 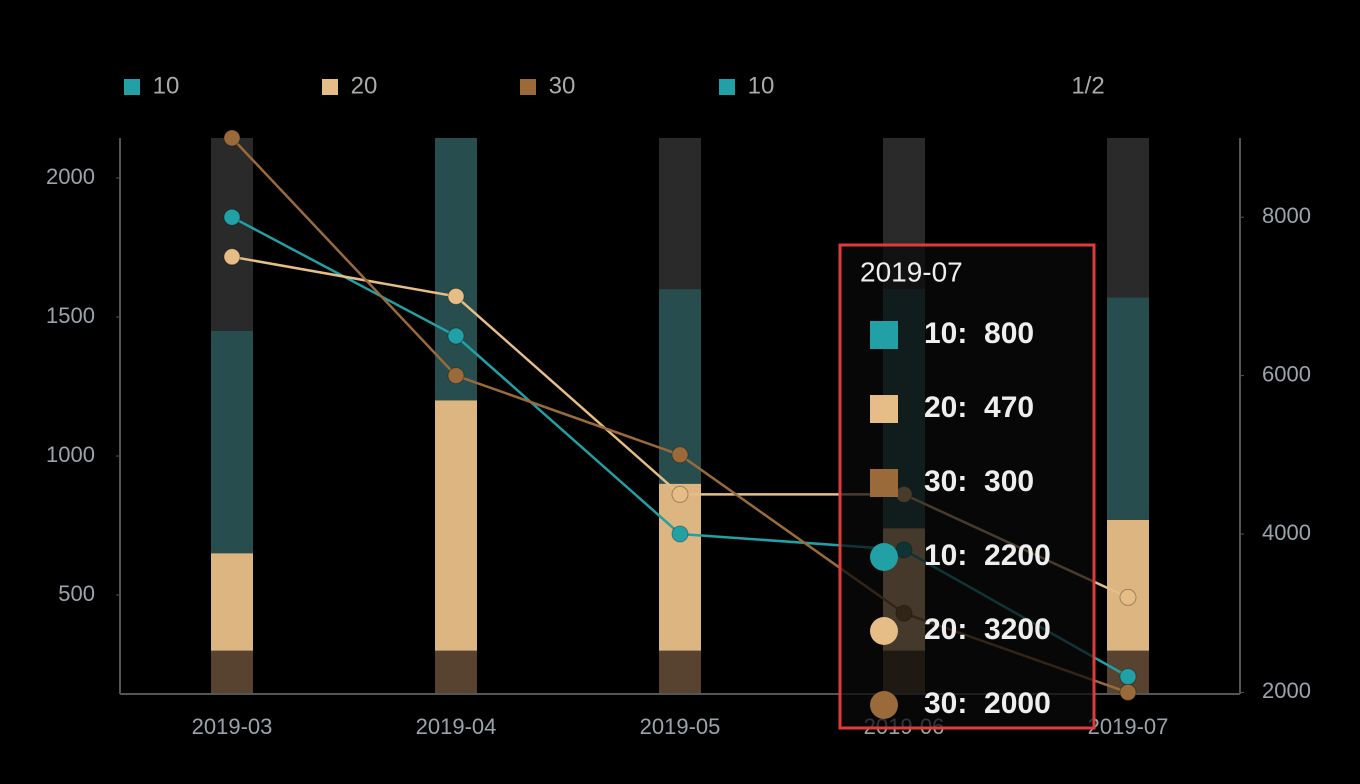 I want to click on y-tick-label: 2000, so click(x=70, y=176).